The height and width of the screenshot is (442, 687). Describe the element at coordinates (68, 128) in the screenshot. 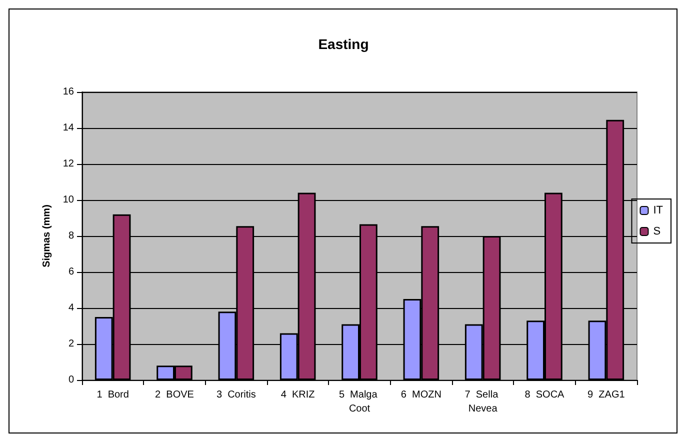

I see `y-tick-label: 14` at that location.